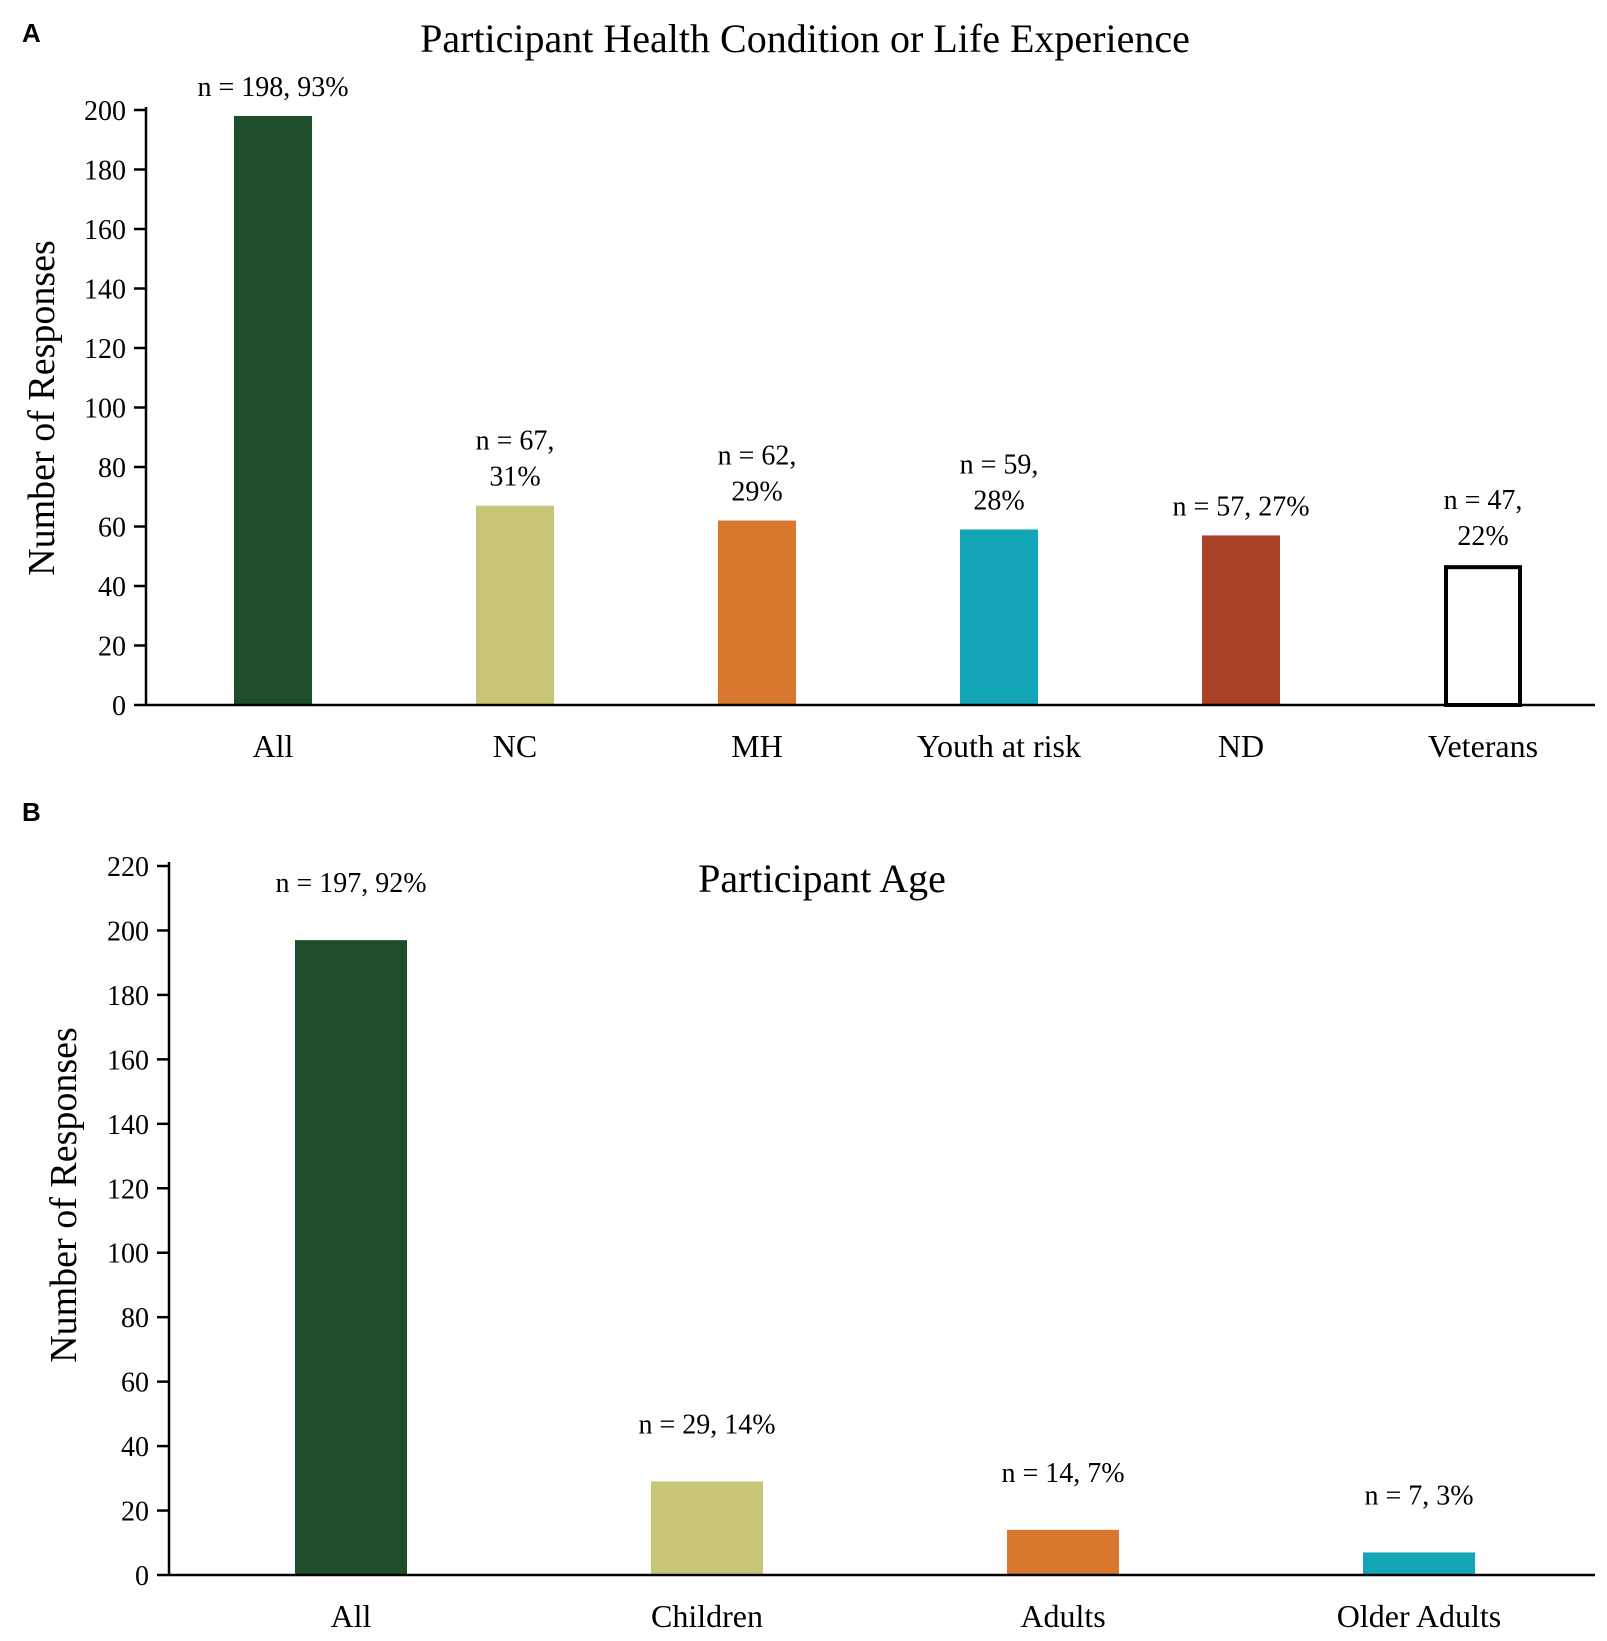  What do you see at coordinates (1419, 1616) in the screenshot?
I see `panel-b-x-category-label: Older Adults` at bounding box center [1419, 1616].